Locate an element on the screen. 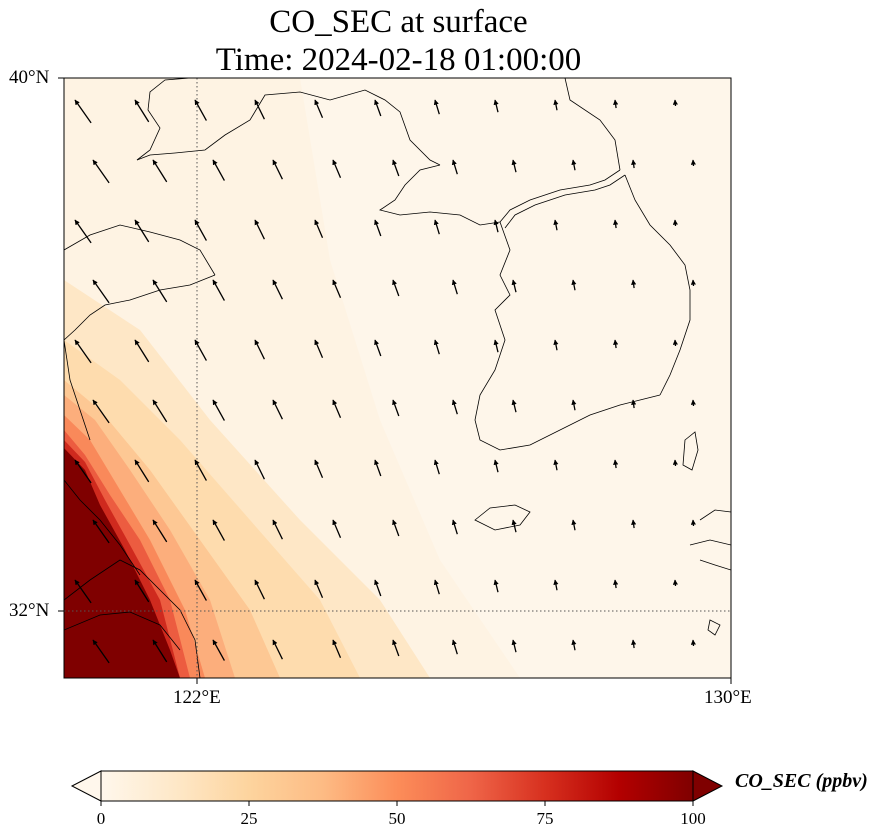 The width and height of the screenshot is (883, 839). colorbar-label: CO_SEC (ppbv) is located at coordinates (801, 781).